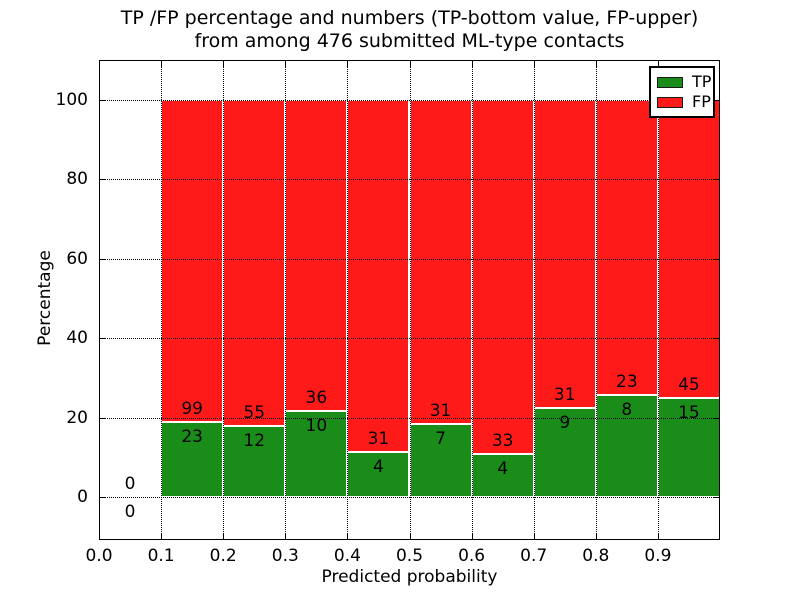 Image resolution: width=800 pixels, height=600 pixels. What do you see at coordinates (254, 412) in the screenshot?
I see `annotation-fp-count: 55` at bounding box center [254, 412].